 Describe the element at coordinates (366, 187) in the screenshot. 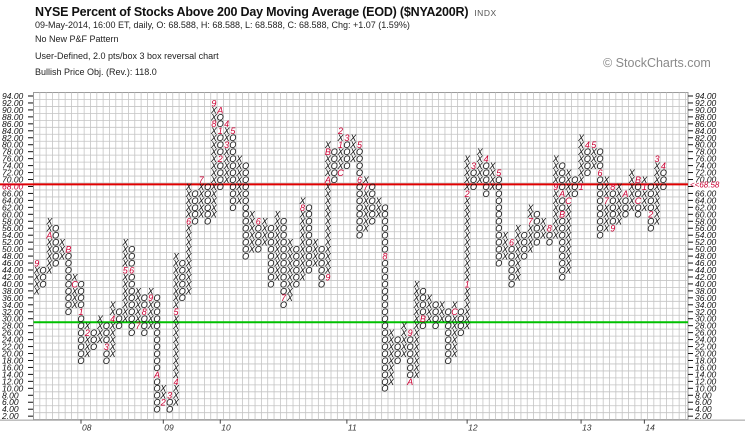

I see `month-label: 7` at that location.